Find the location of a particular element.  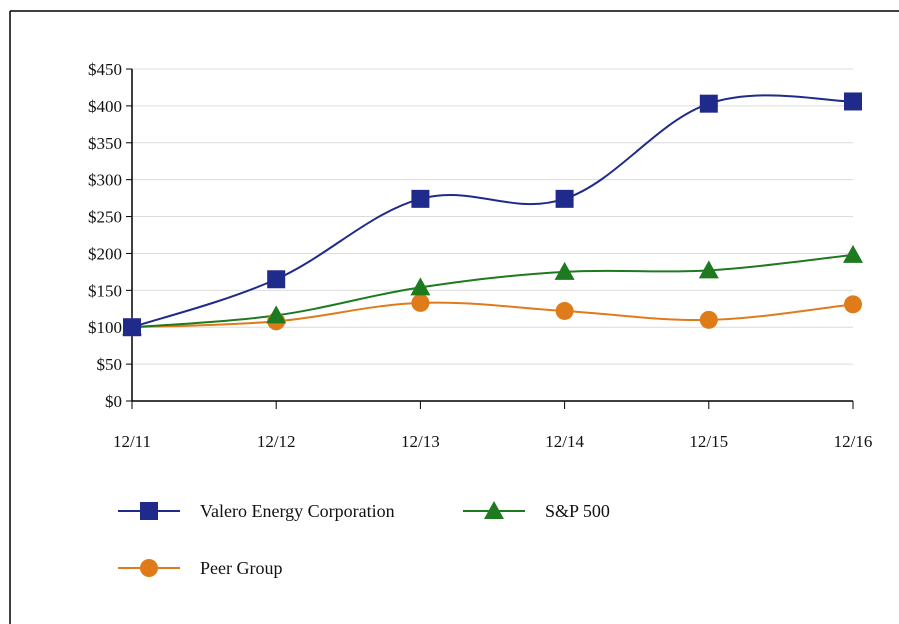

y-tick-label: $400 is located at coordinates (105, 106).